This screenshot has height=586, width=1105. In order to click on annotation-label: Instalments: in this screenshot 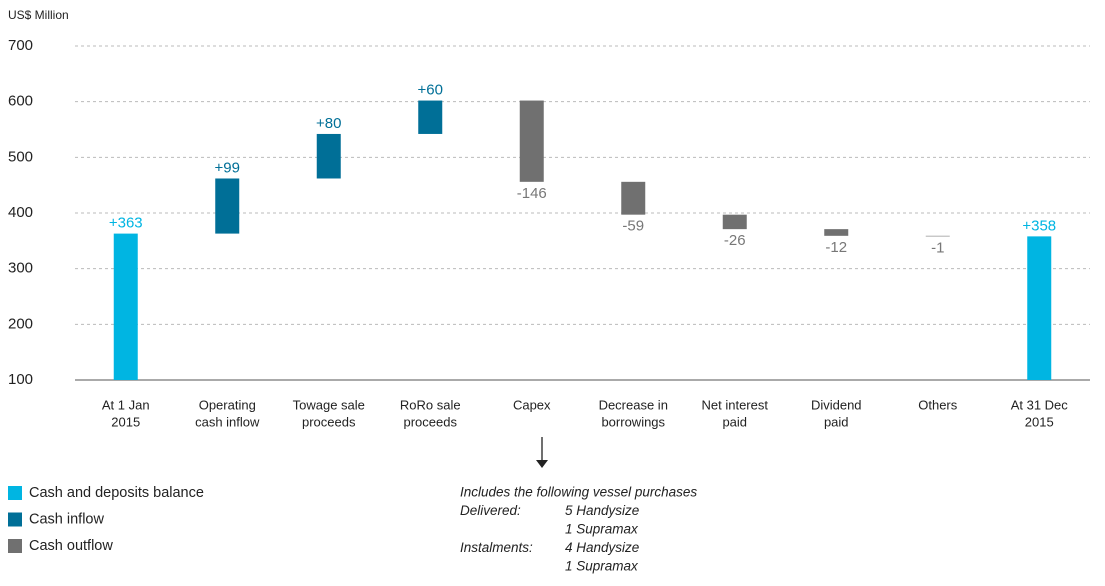, I will do `click(496, 547)`.